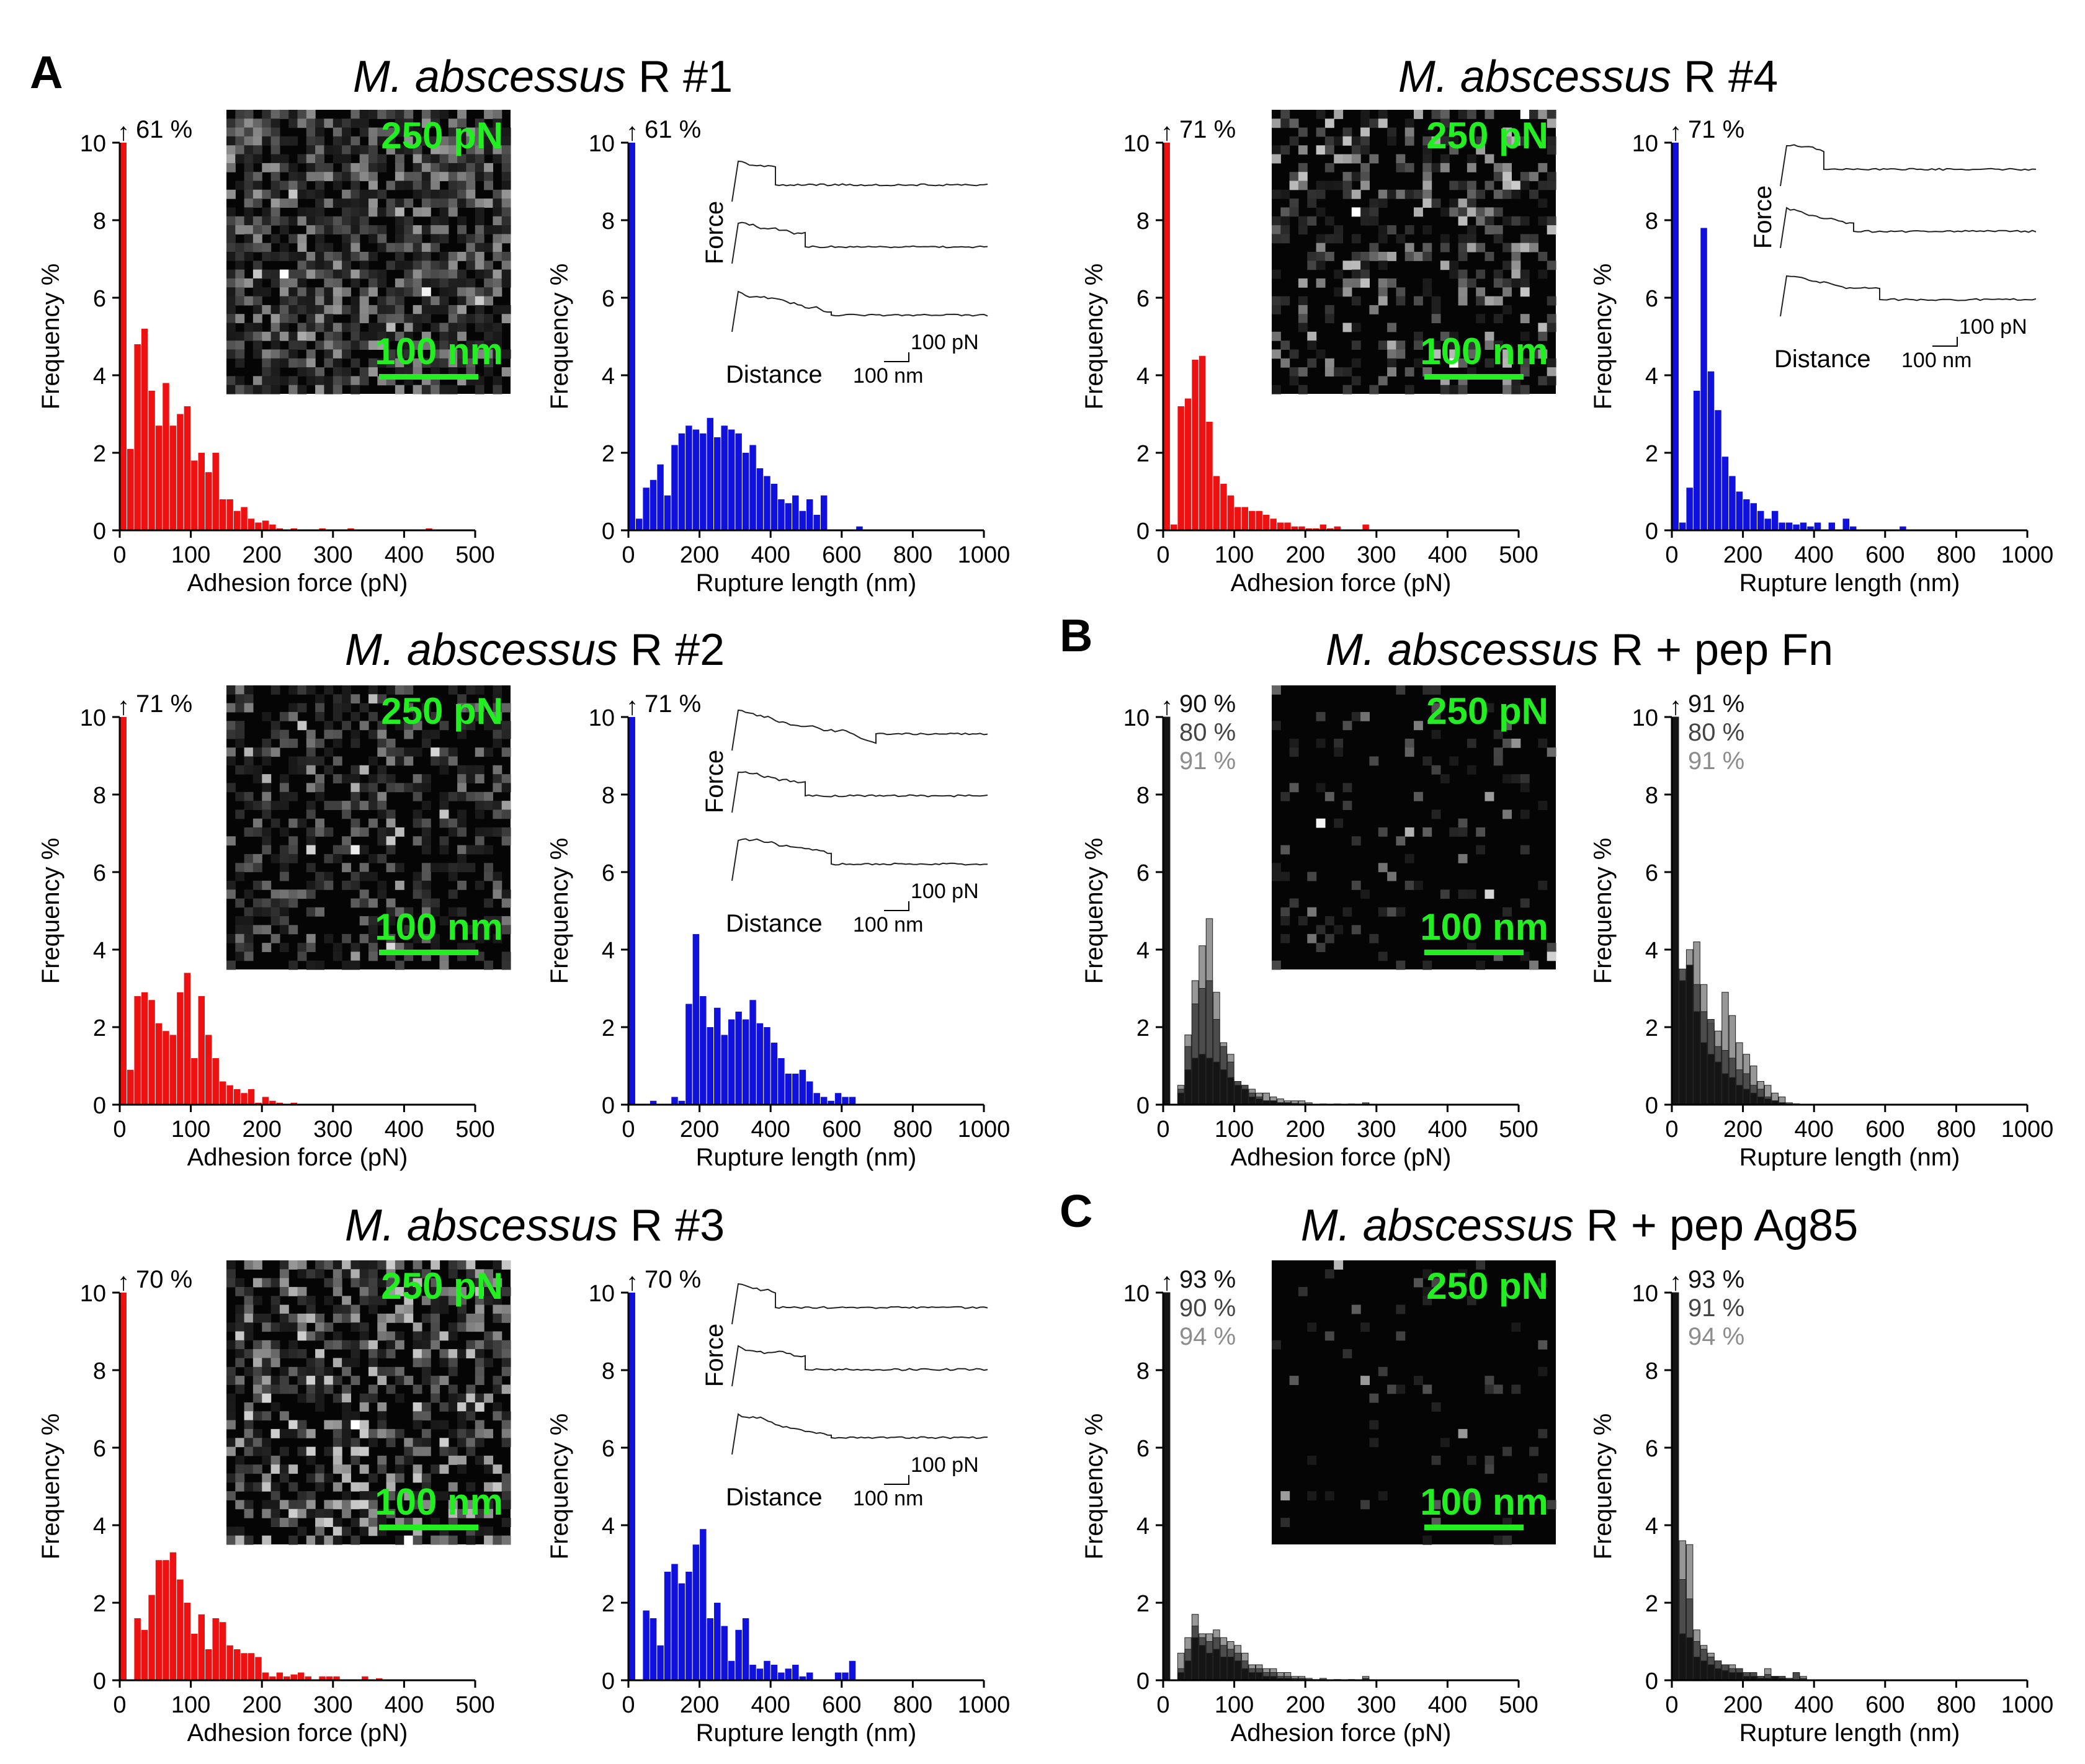 This screenshot has width=2085, height=1764. I want to click on distance-scale-label: 100 nm, so click(888, 925).